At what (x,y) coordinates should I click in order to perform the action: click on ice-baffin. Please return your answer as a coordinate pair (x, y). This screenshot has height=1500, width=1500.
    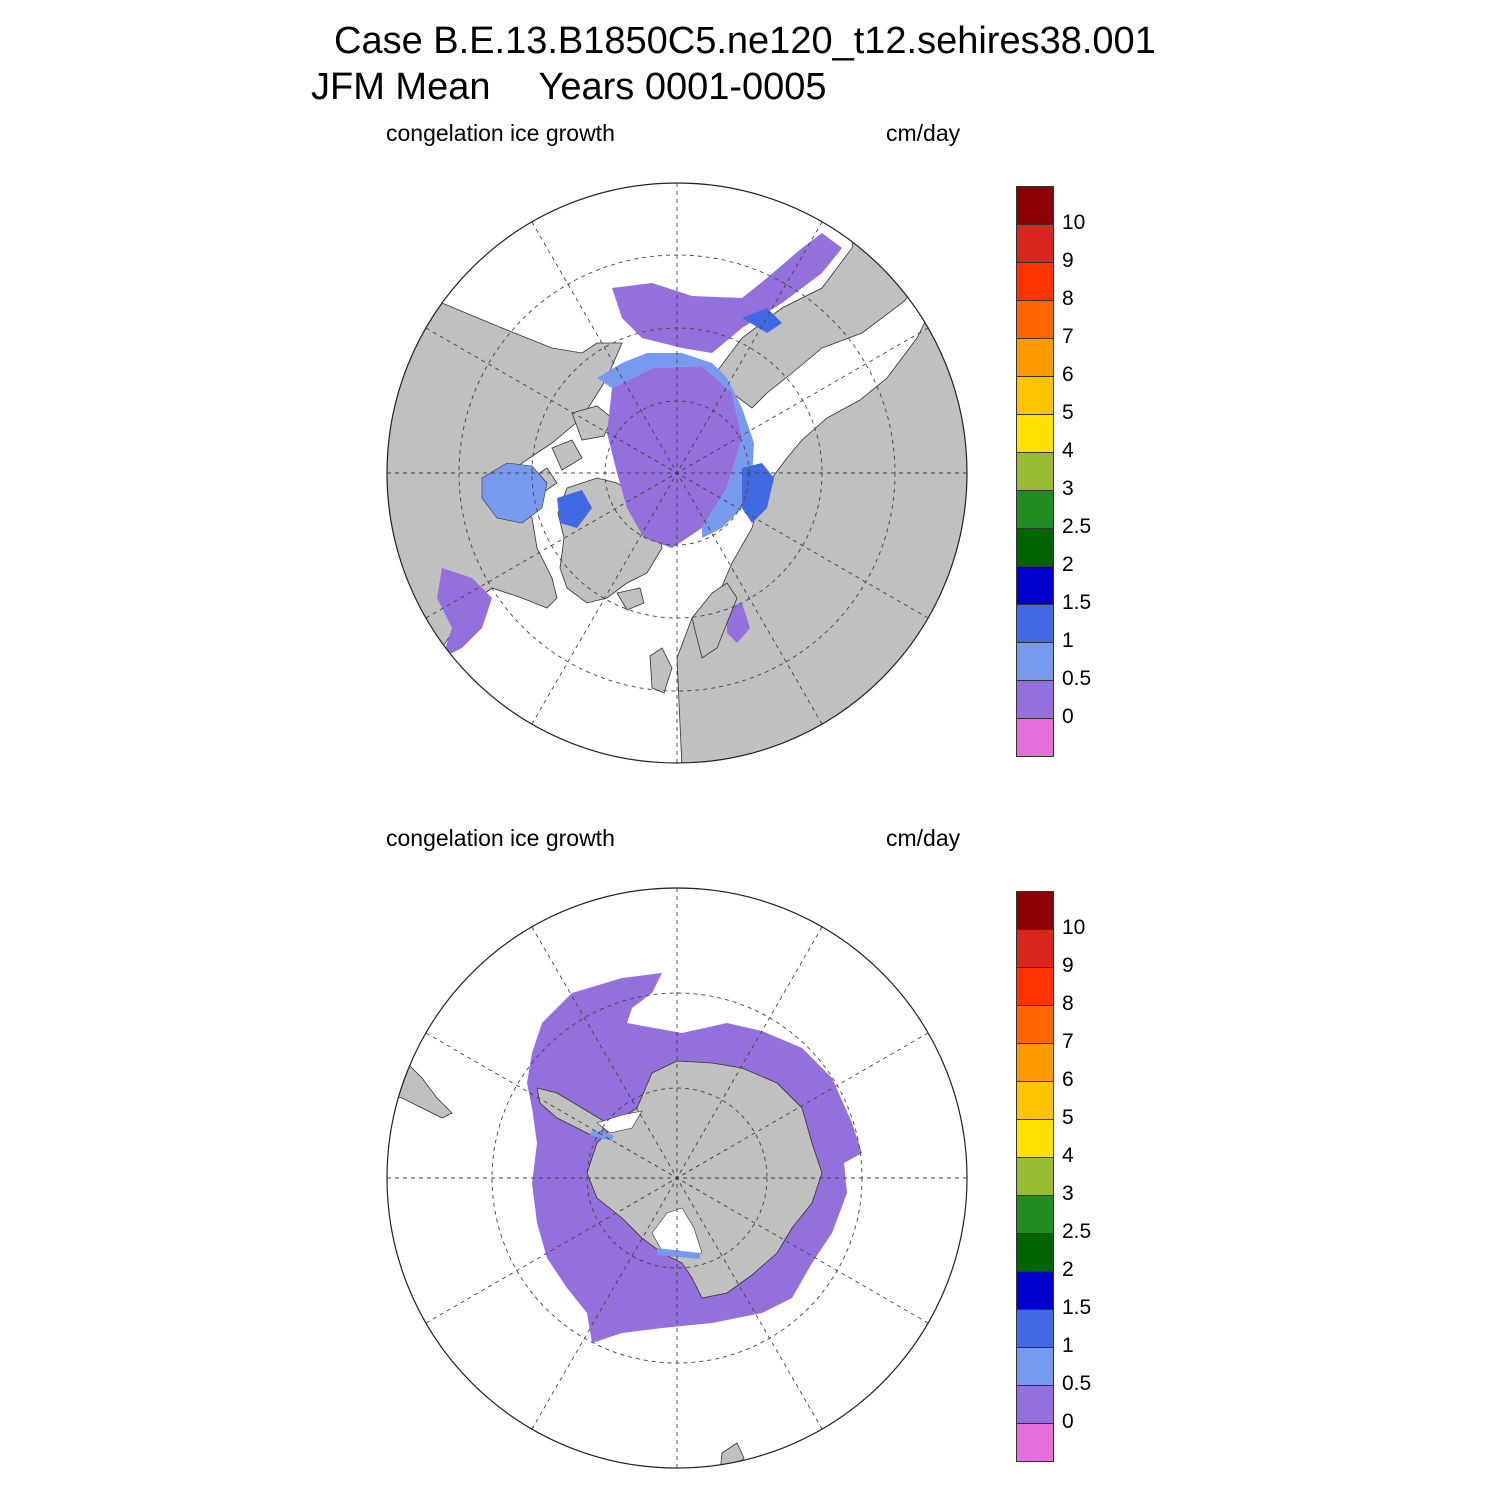
    Looking at the image, I should click on (574, 509).